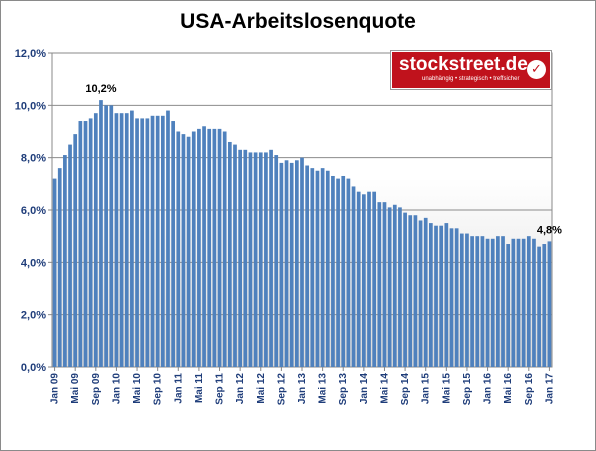  I want to click on x-tick-label: Jan 11, so click(178, 388).